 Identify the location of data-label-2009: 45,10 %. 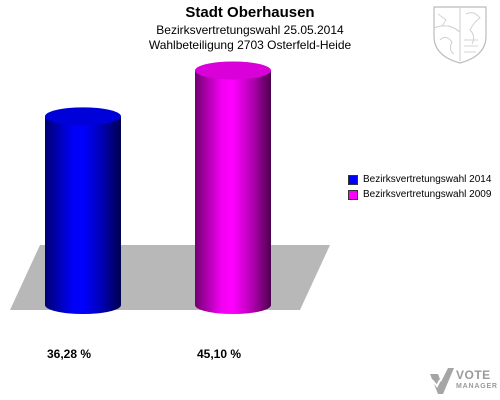
(219, 354).